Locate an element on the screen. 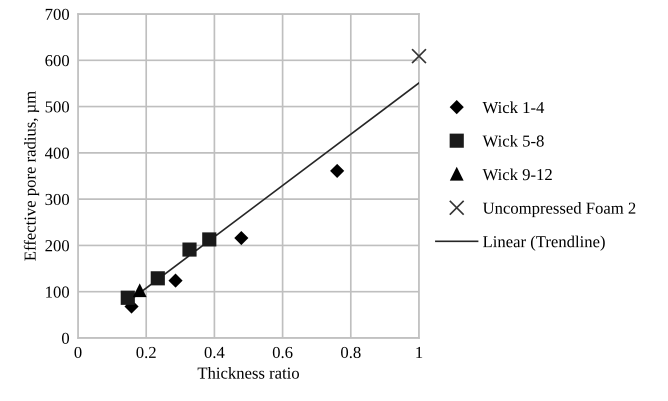  x-tick-label: 0 is located at coordinates (78, 352).